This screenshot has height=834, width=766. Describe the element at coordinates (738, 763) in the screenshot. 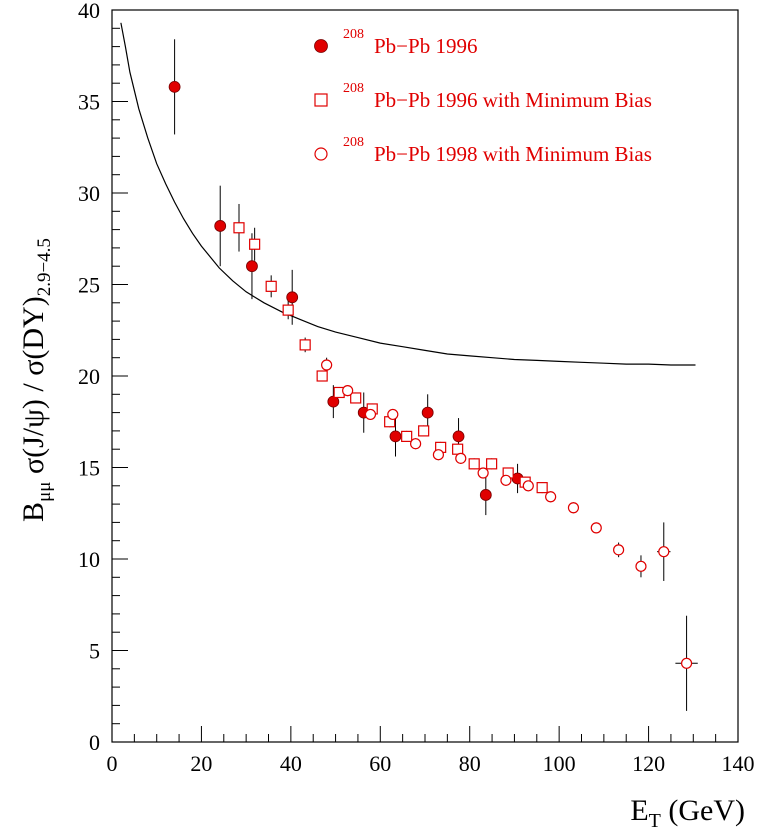

I see `x-tick-label: 140` at that location.